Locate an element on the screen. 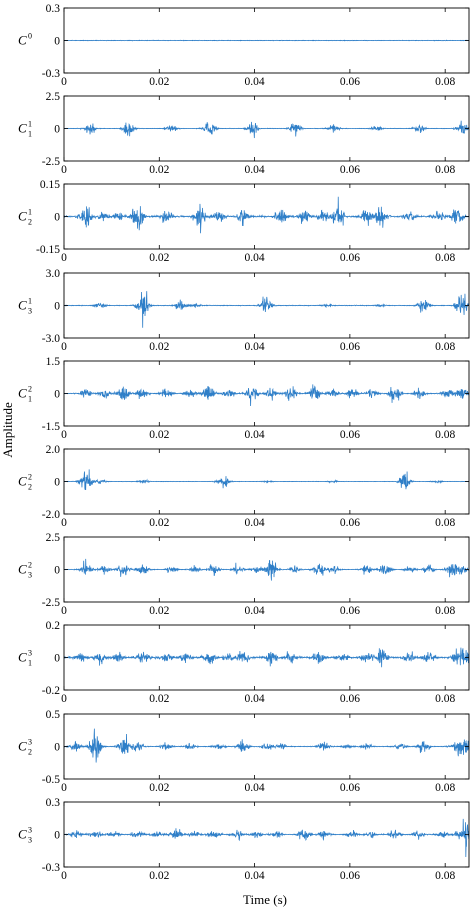 This screenshot has width=474, height=911. y-tick-label: -0.15 is located at coordinates (48, 250).